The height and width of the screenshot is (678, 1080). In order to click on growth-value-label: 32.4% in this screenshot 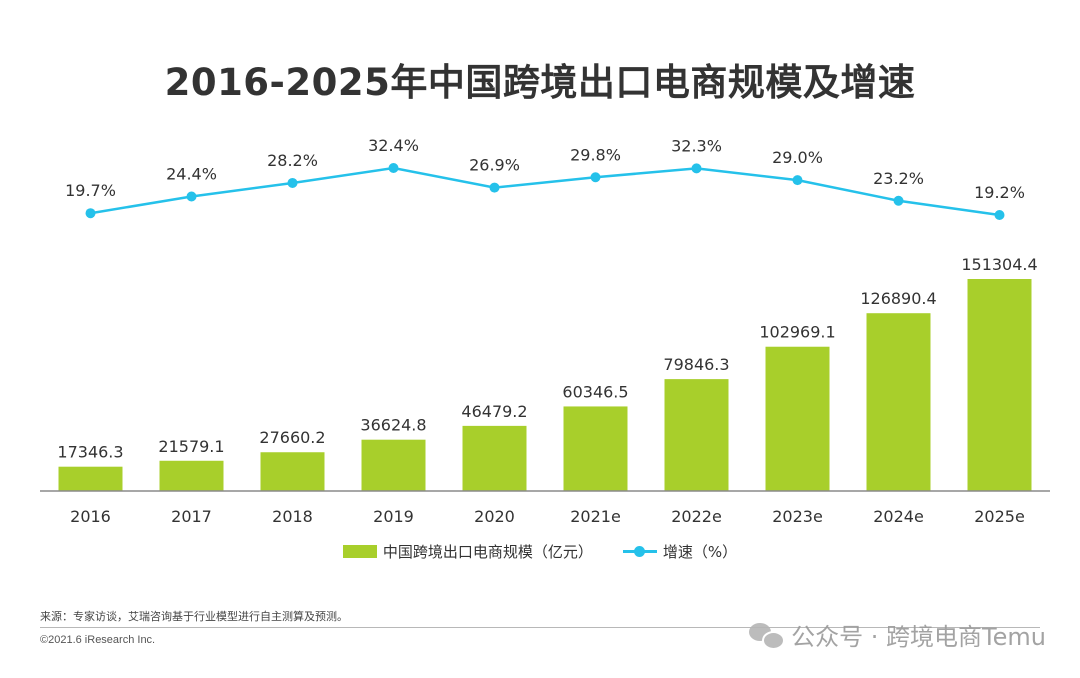, I will do `click(393, 145)`.